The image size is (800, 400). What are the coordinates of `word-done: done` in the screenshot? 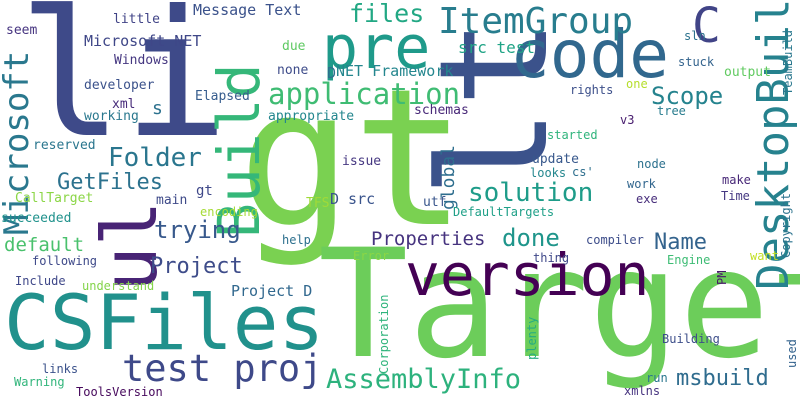 It's located at (531, 238).